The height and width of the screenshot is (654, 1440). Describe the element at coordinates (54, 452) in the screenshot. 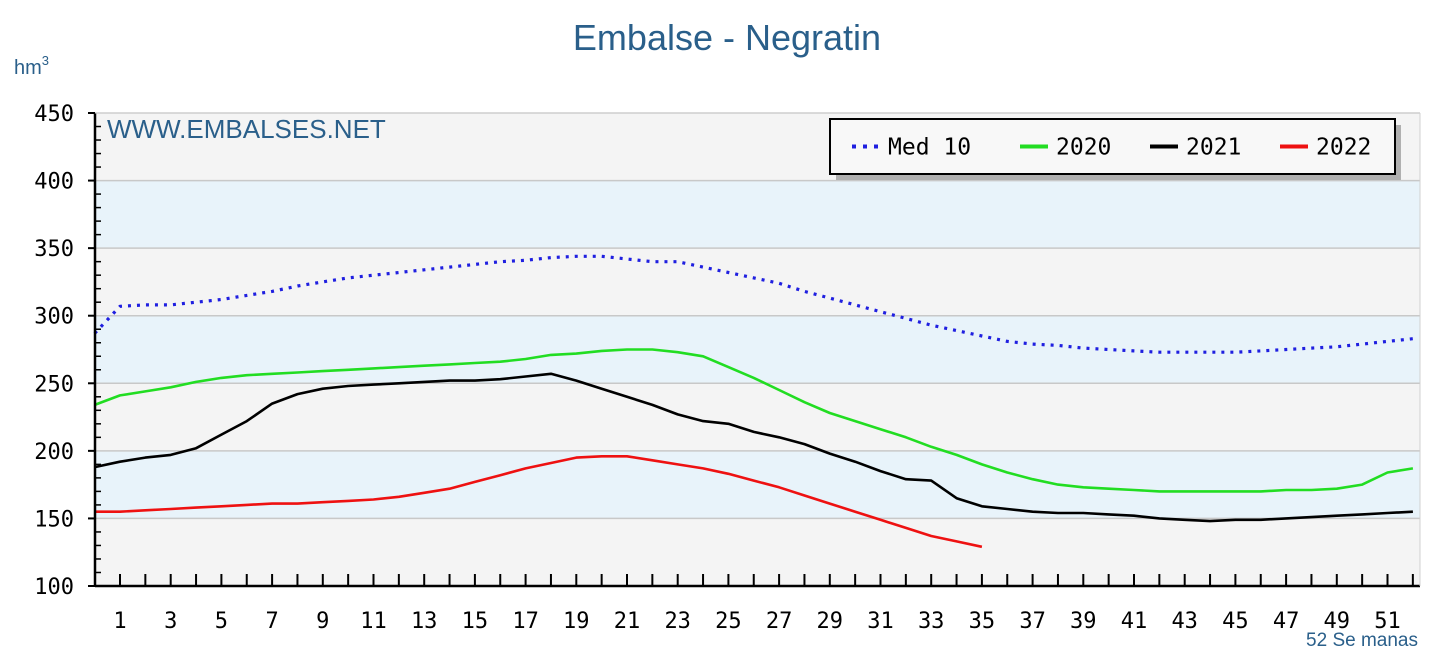

I see `y-tick-label-200: 200` at that location.